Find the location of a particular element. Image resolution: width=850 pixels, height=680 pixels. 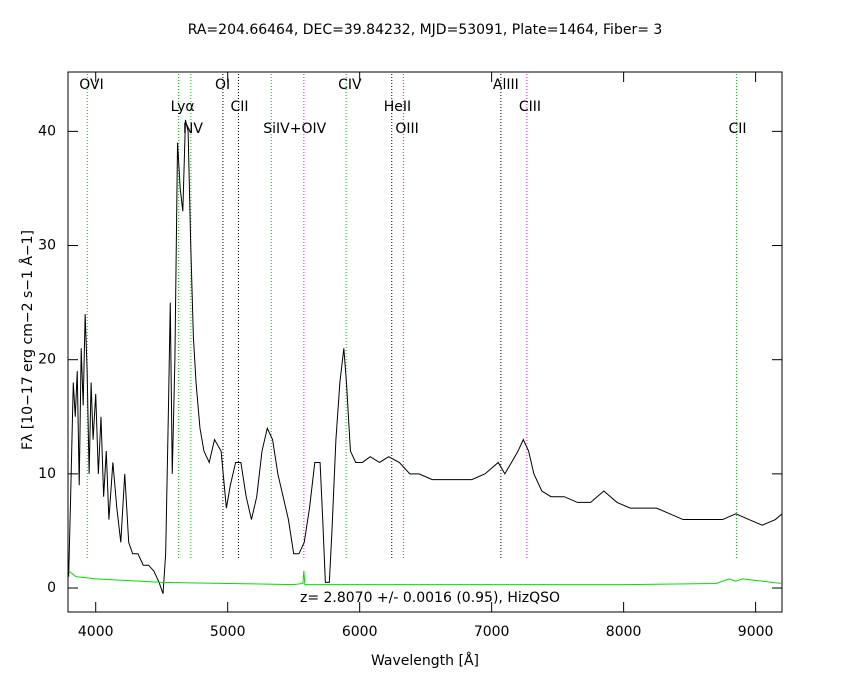

x-tick-label: 5000 is located at coordinates (228, 632).